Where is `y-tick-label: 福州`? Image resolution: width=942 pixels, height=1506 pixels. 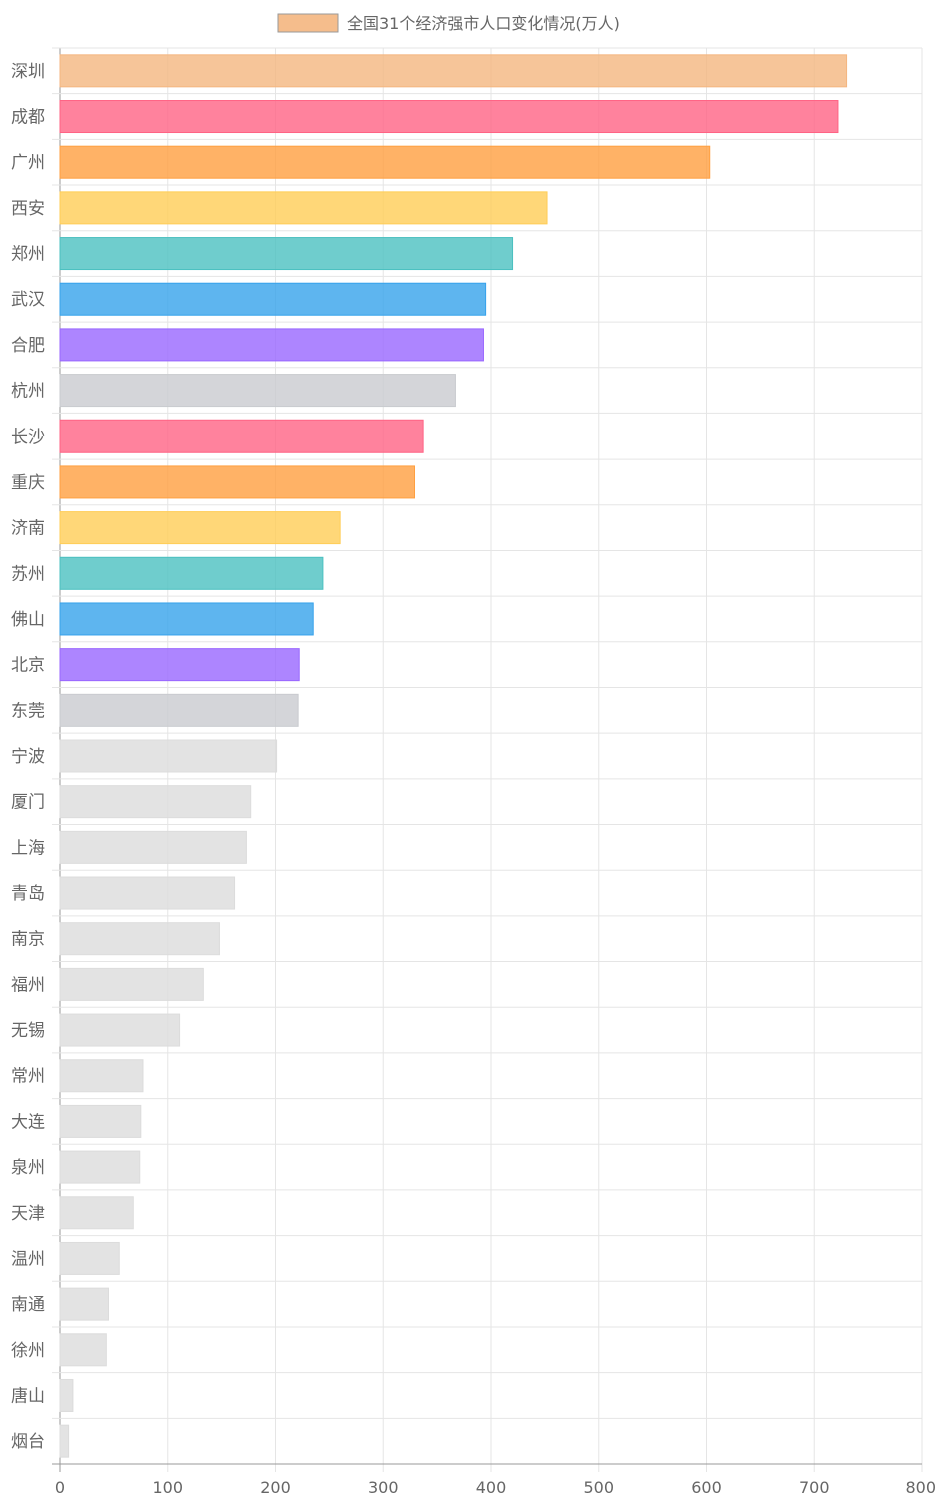 y-tick-label: 福州 is located at coordinates (28, 985).